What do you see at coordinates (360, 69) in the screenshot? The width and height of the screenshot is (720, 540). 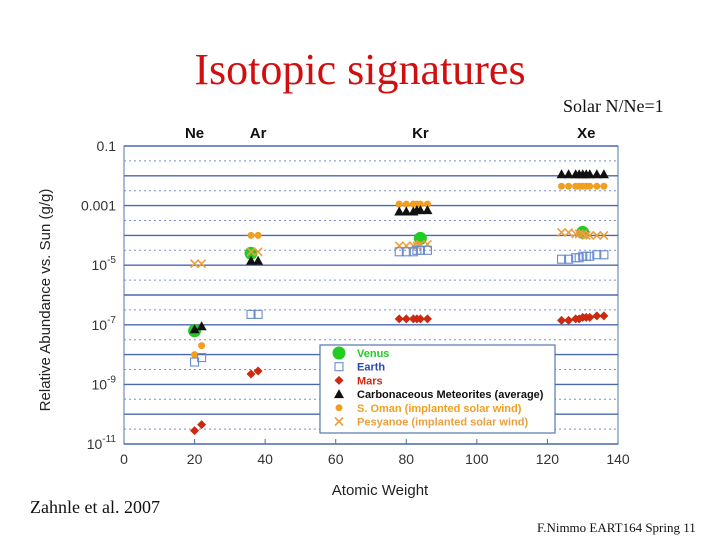 I see `slide-title: Isotopic signatures` at bounding box center [360, 69].